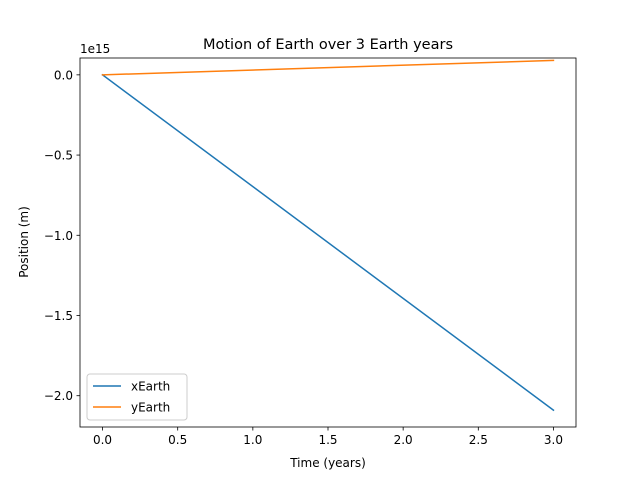 Image resolution: width=640 pixels, height=480 pixels. I want to click on x-tick-label: 3.0, so click(553, 440).